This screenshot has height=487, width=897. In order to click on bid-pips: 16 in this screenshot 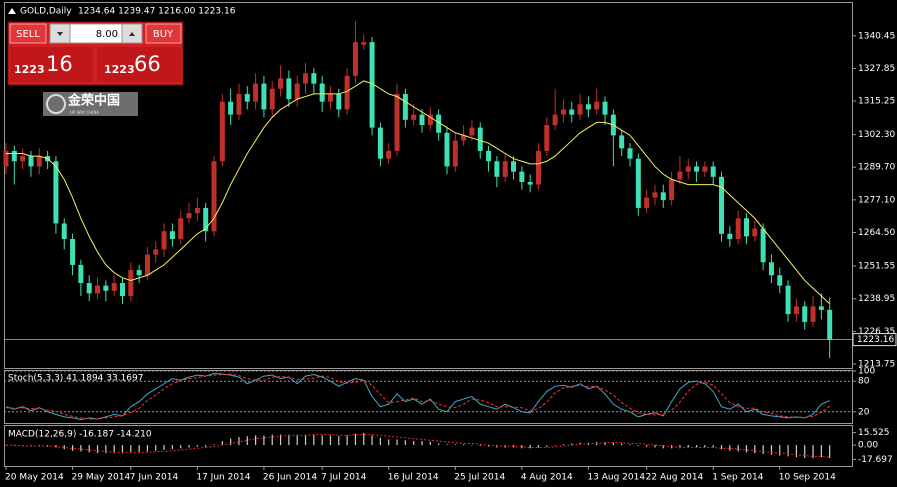, I will do `click(59, 64)`.